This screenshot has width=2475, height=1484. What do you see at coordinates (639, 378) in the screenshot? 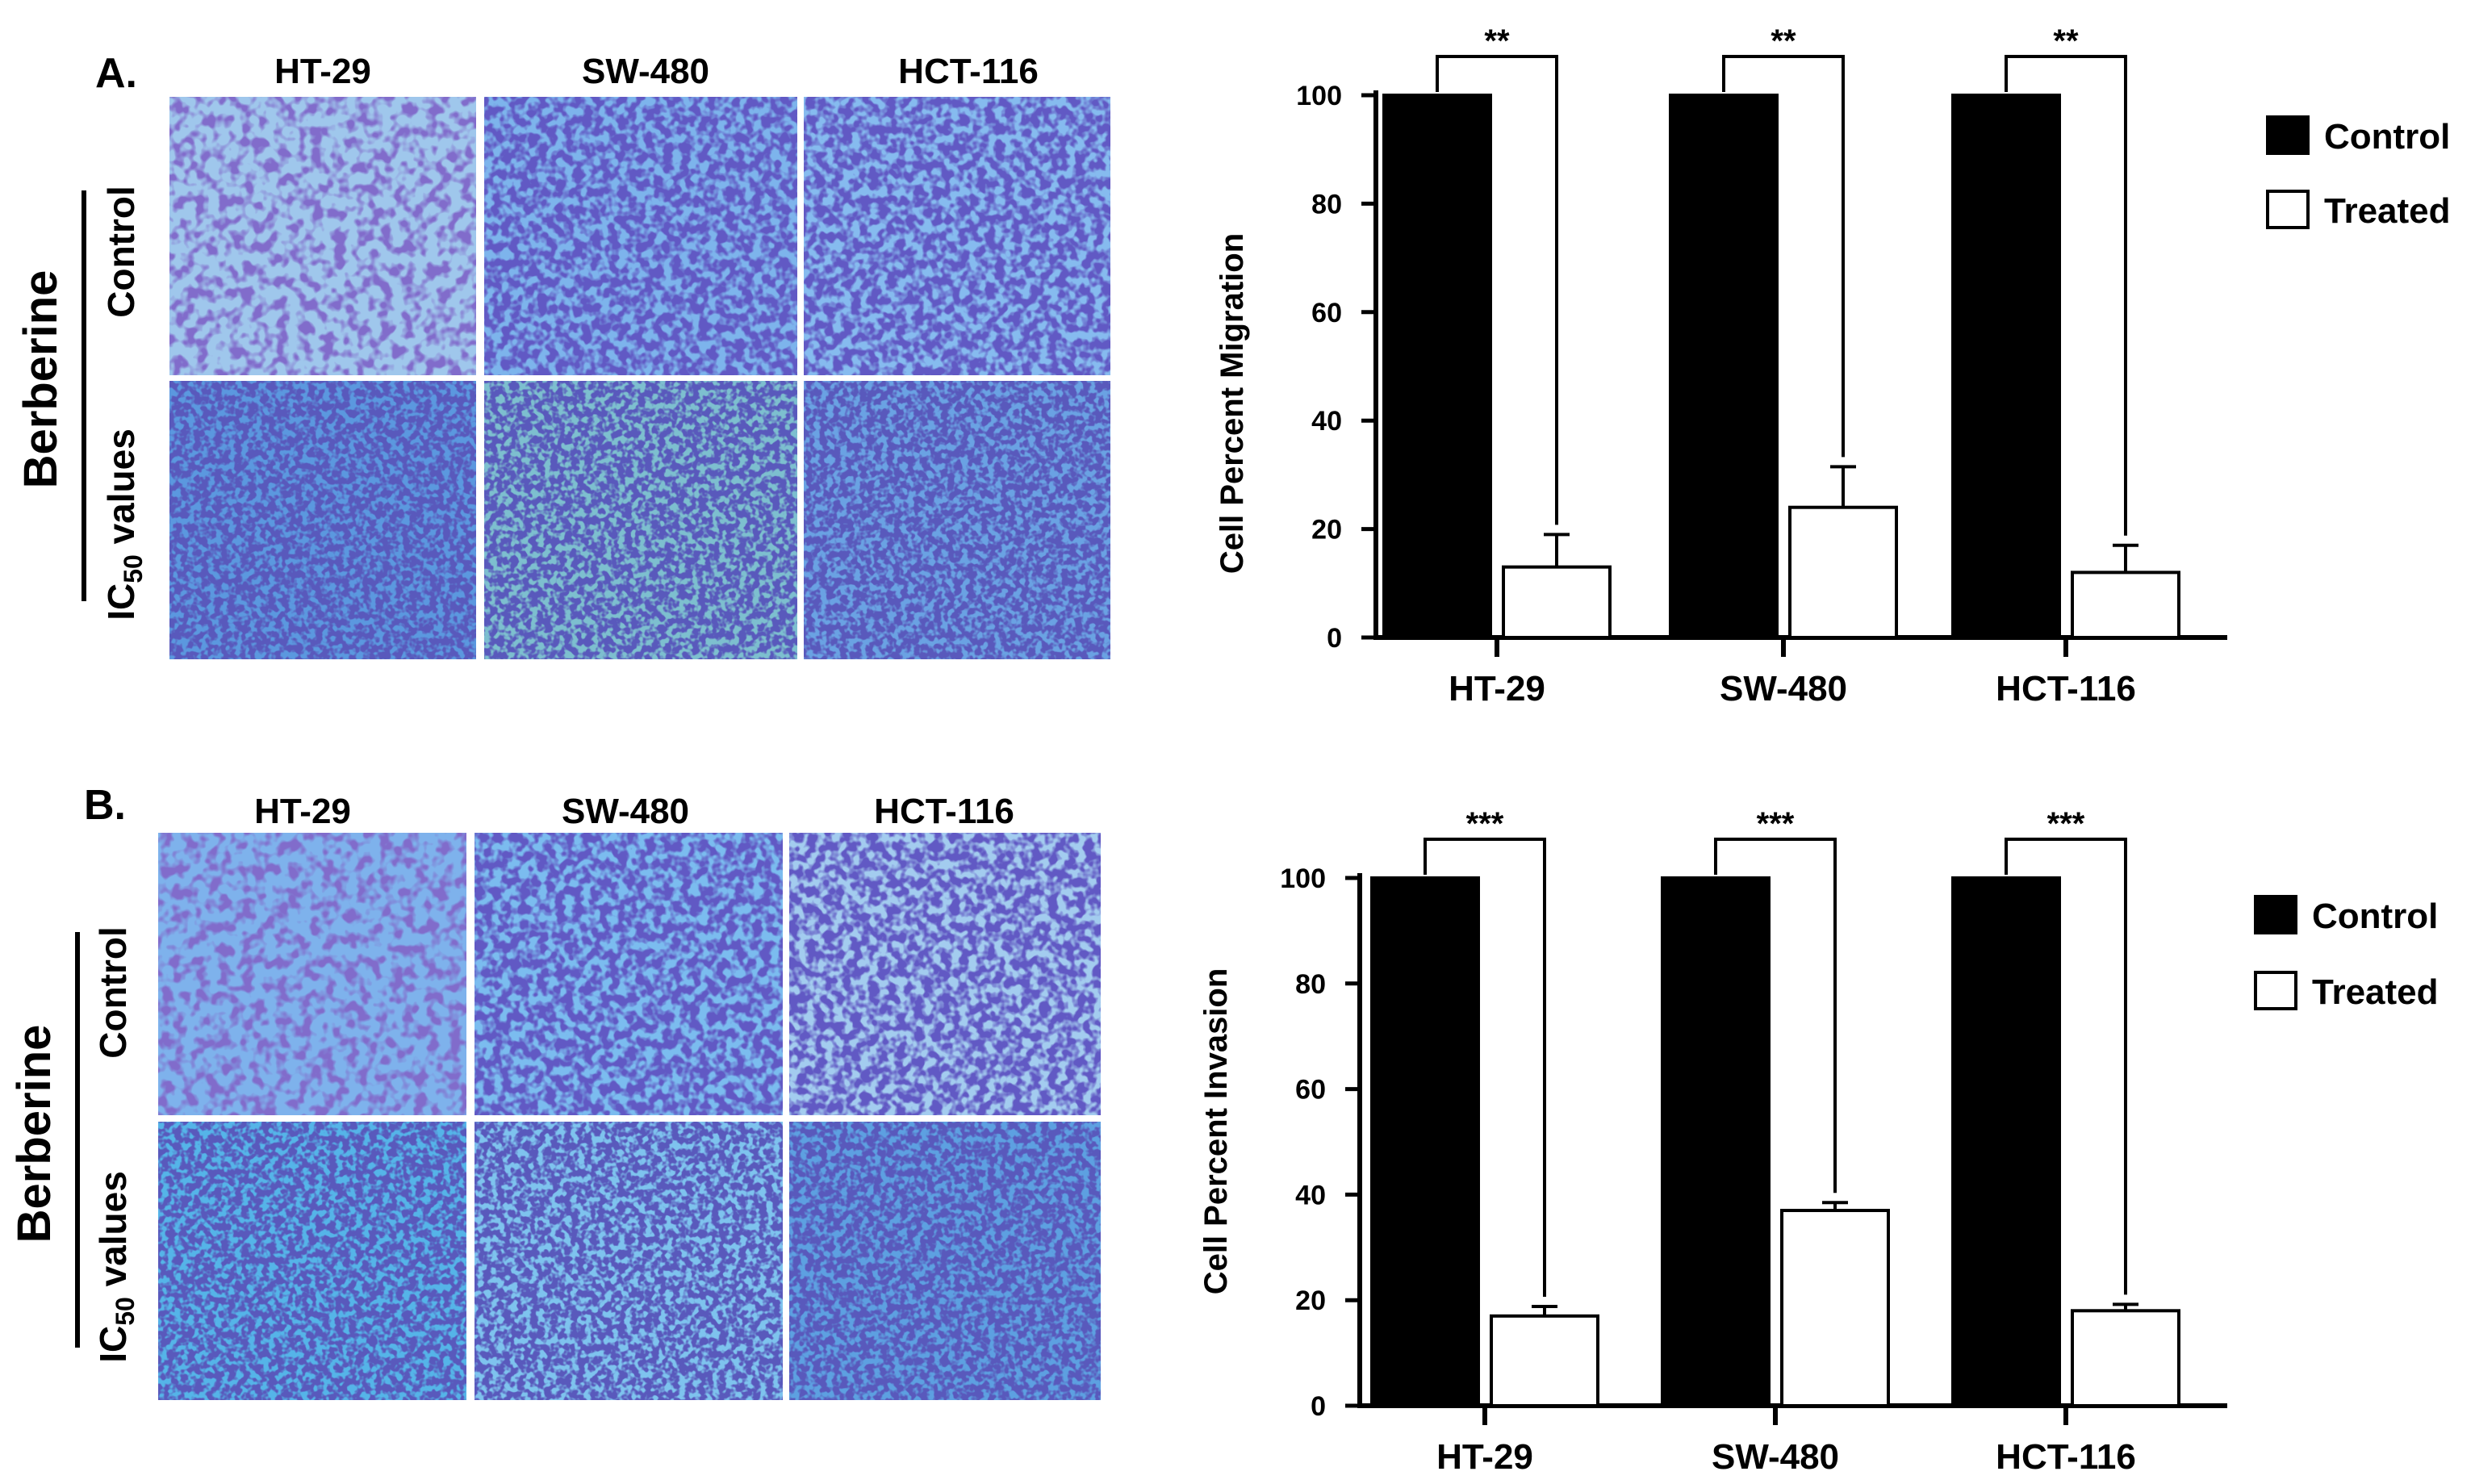
I see `panel-a-micrograph-grid` at bounding box center [639, 378].